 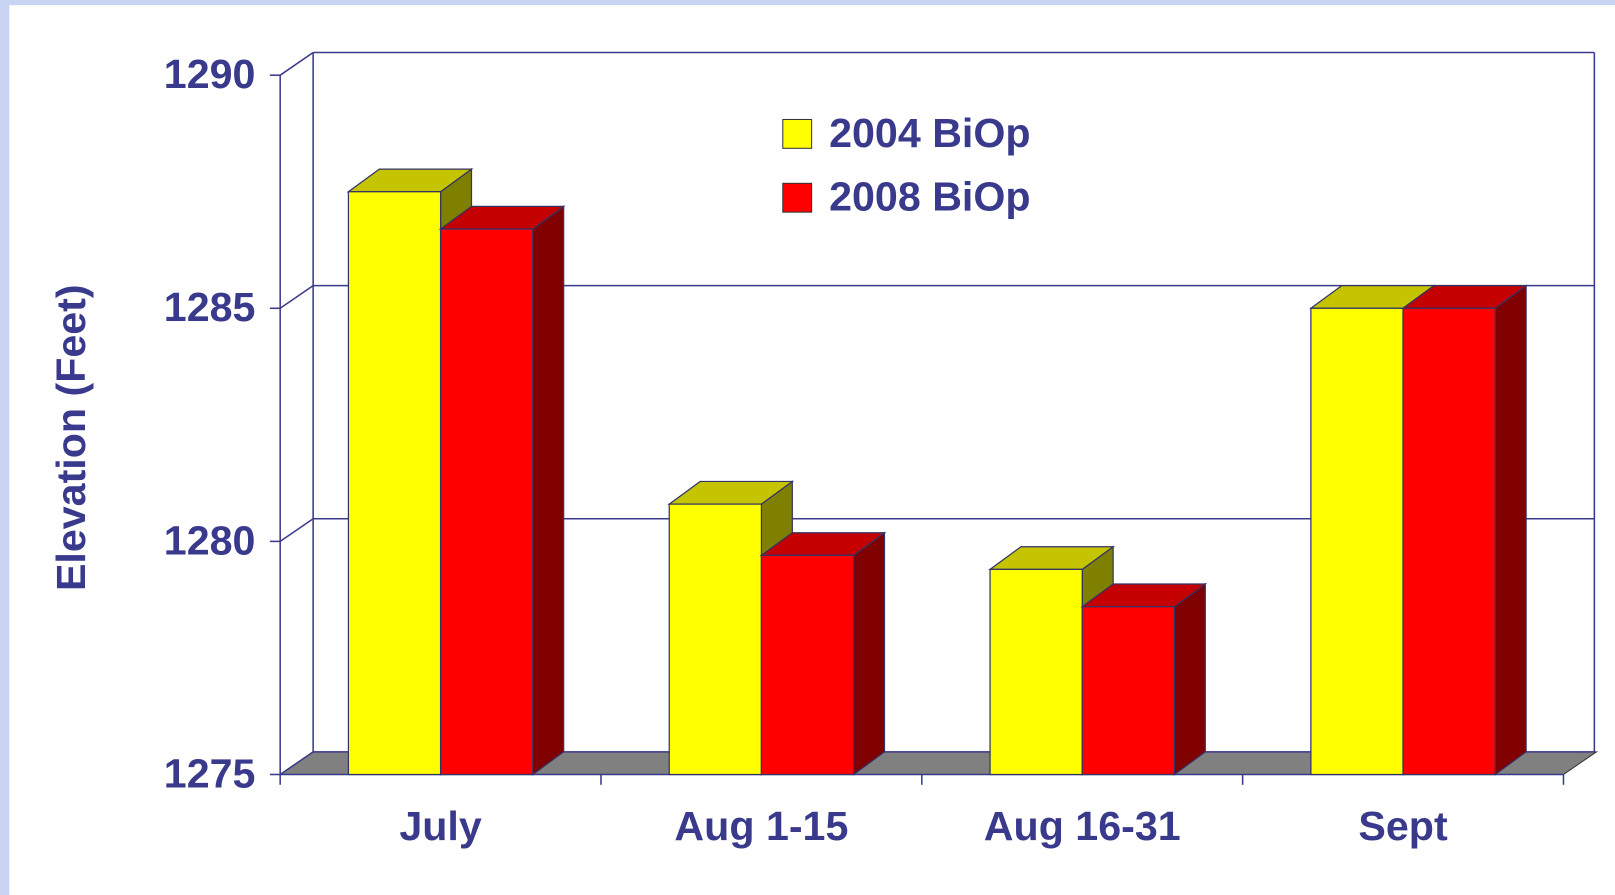 I want to click on y-tick-label: 1285, so click(x=210, y=307).